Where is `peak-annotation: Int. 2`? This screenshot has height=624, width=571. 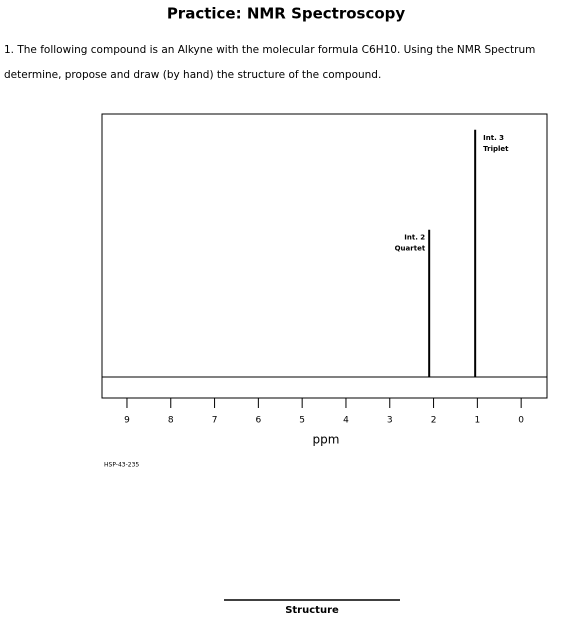
peak-annotation: Int. 2 is located at coordinates (414, 238).